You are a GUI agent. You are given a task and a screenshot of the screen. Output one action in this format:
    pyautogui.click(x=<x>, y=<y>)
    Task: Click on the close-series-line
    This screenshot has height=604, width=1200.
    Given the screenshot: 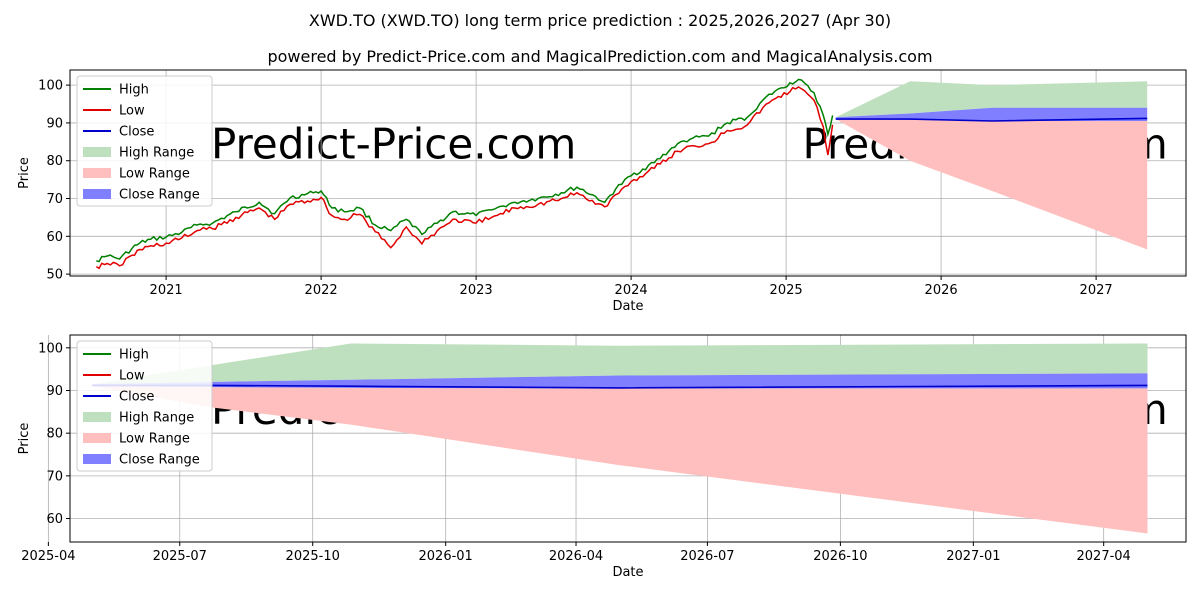 What is the action you would take?
    pyautogui.click(x=991, y=119)
    